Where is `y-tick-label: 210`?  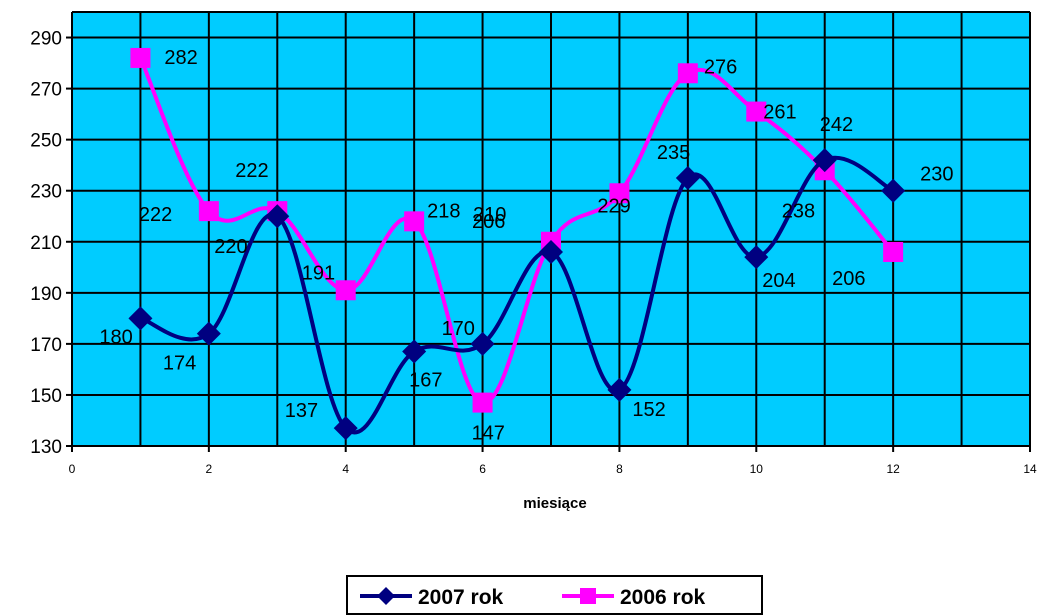
y-tick-label: 210 is located at coordinates (46, 243).